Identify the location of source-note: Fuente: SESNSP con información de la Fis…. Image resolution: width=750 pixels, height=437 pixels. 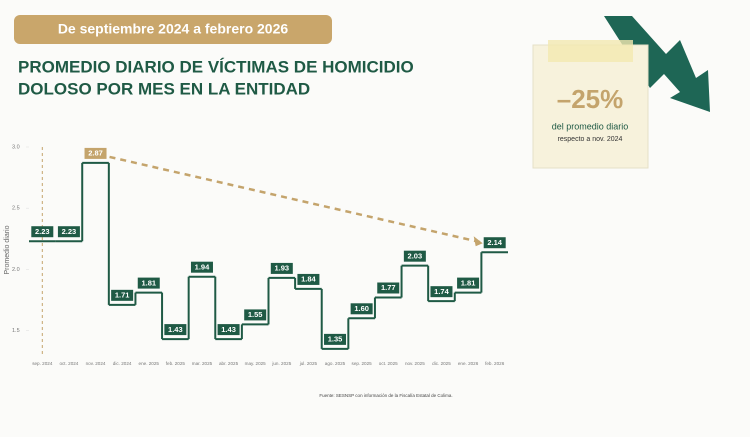
(385, 395).